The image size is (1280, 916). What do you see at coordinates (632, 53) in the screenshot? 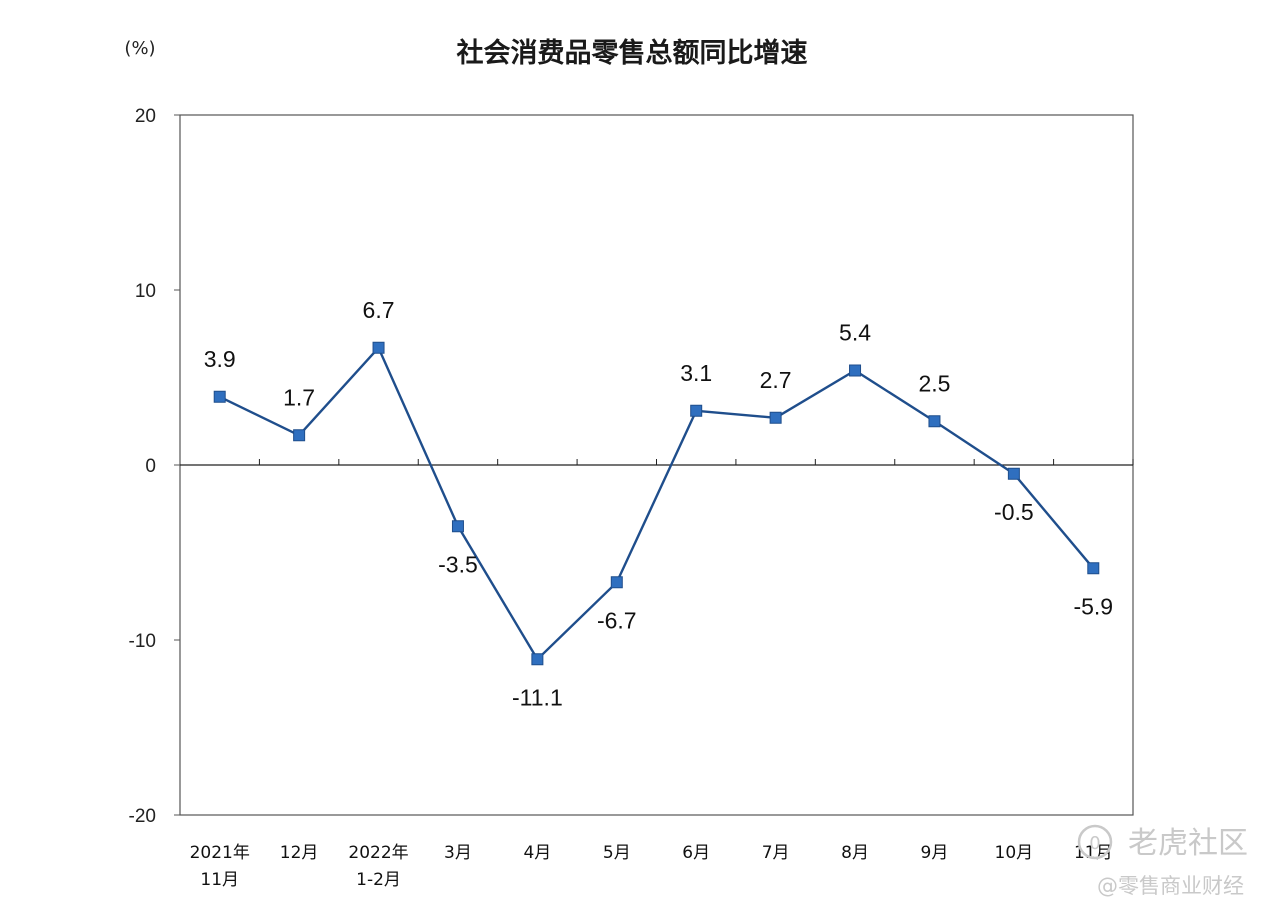
I see `chart-title: 社会消费品零售总额同比增速` at bounding box center [632, 53].